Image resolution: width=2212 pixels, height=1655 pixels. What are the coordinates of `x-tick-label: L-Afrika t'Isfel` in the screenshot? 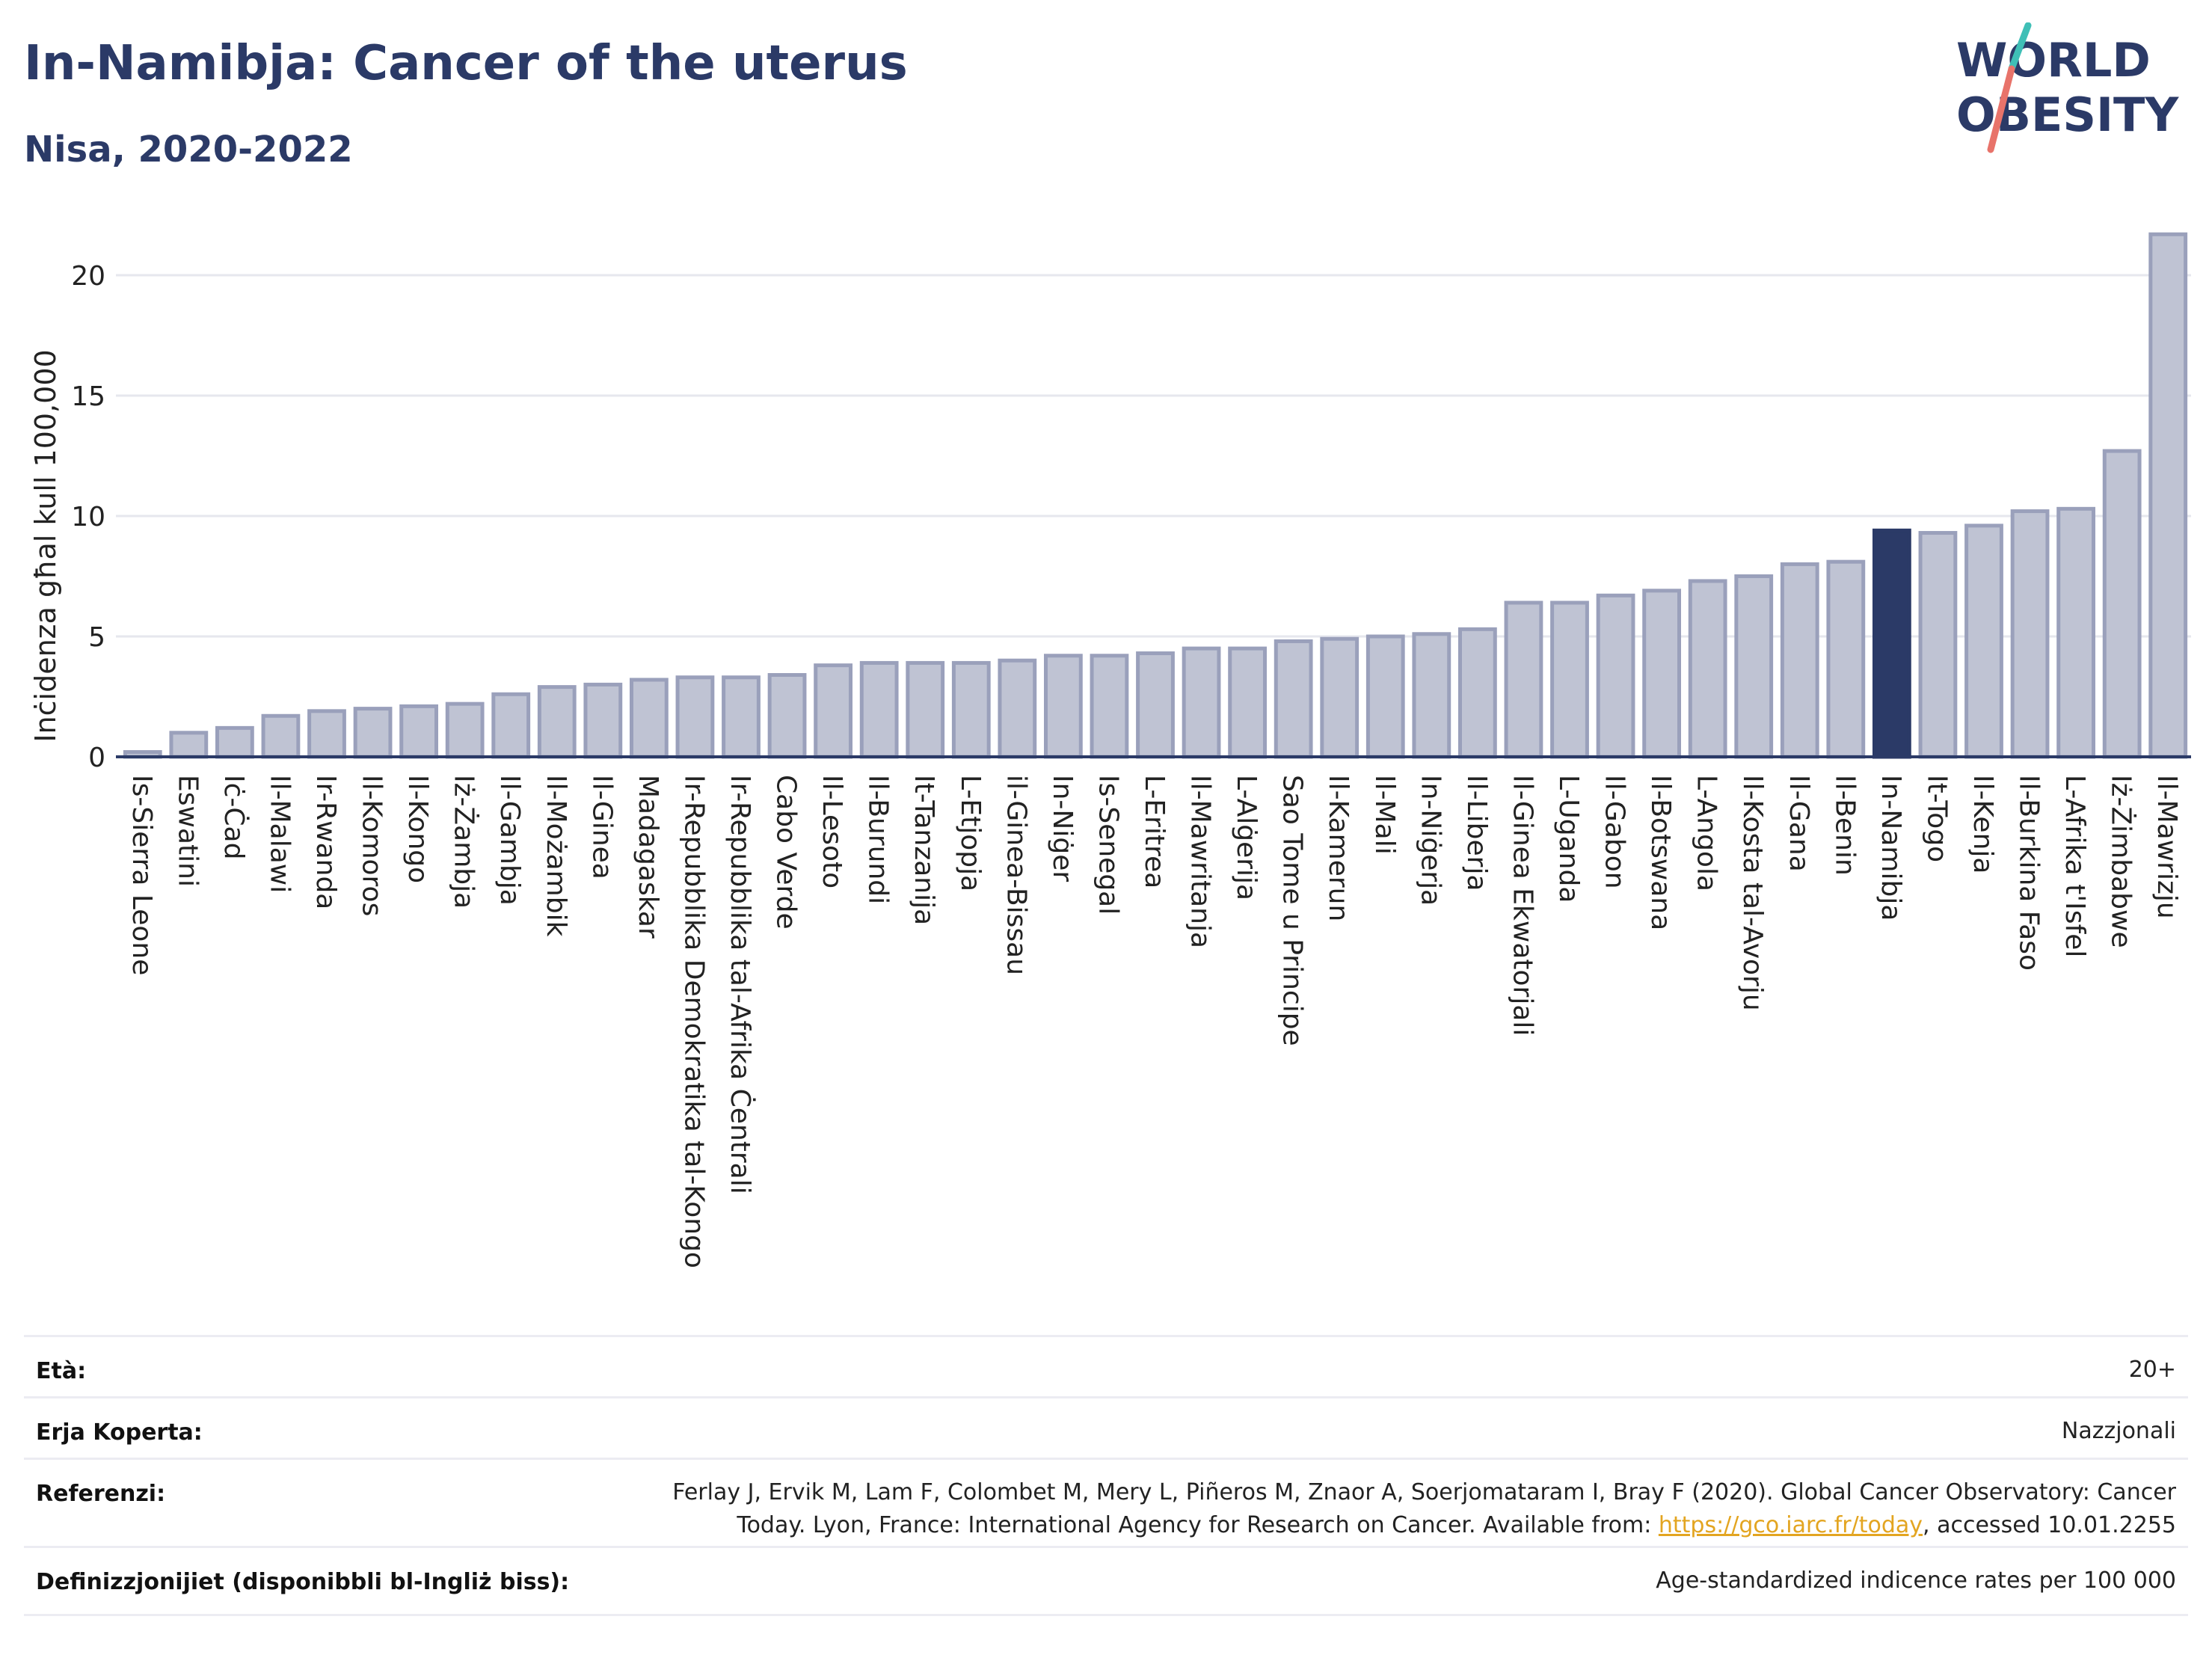 It's located at (2074, 866).